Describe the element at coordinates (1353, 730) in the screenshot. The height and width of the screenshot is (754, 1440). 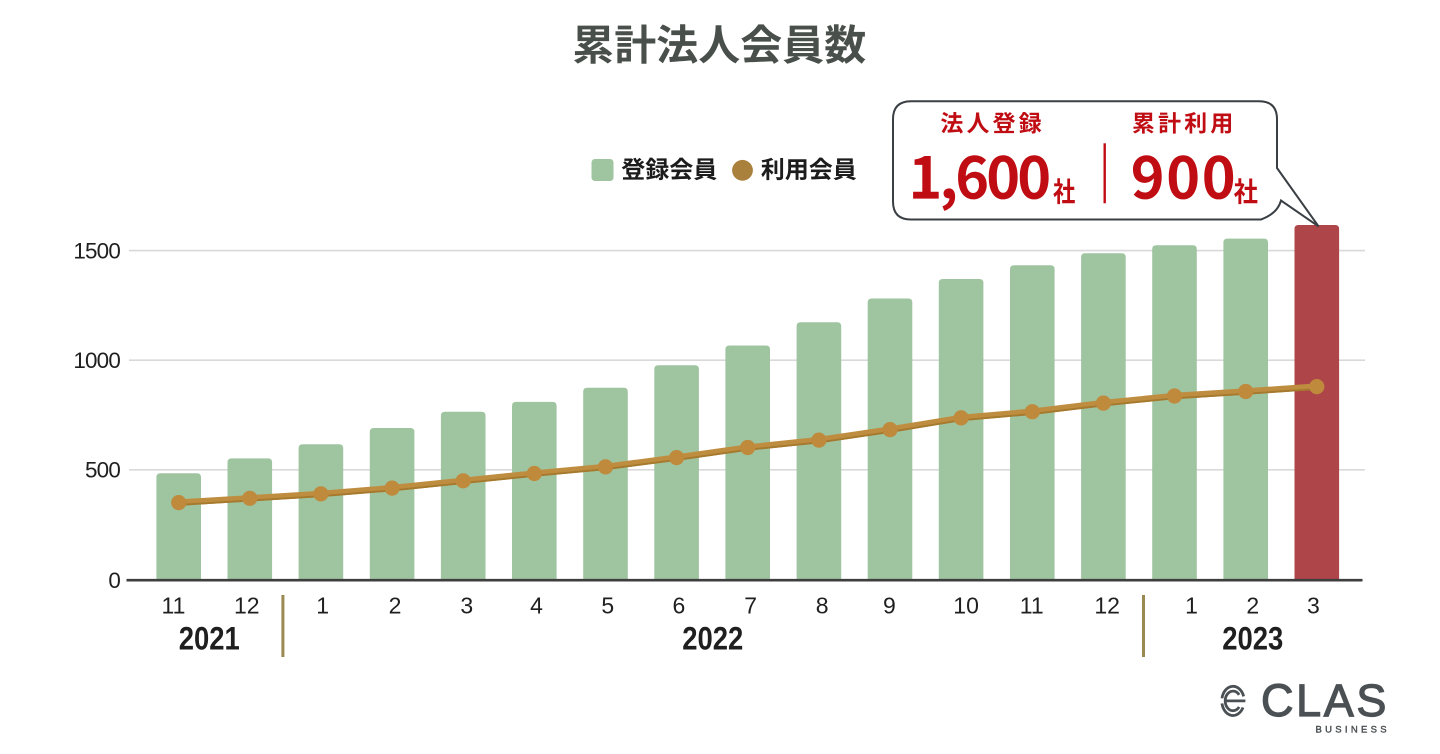
I see `svg-text: BUSINESS` at that location.